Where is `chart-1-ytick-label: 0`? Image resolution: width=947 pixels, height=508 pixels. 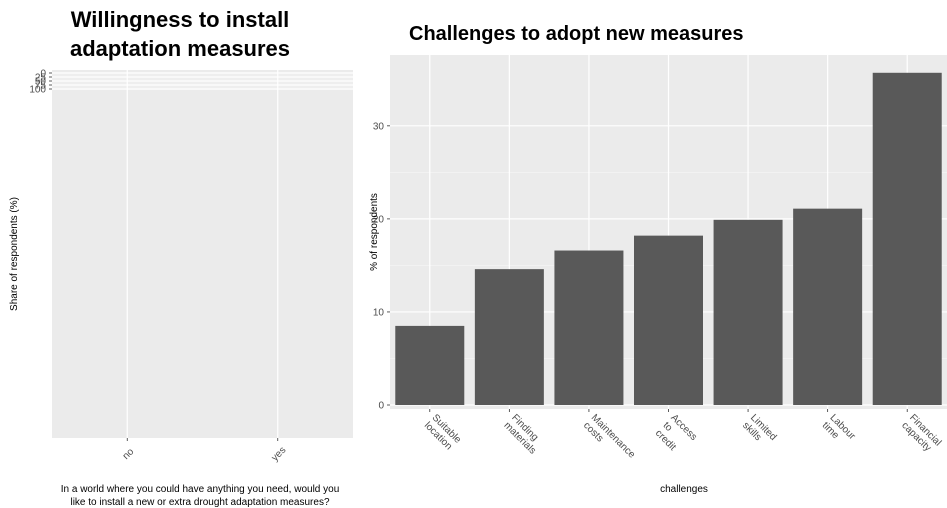 chart-1-ytick-label: 0 is located at coordinates (43, 74).